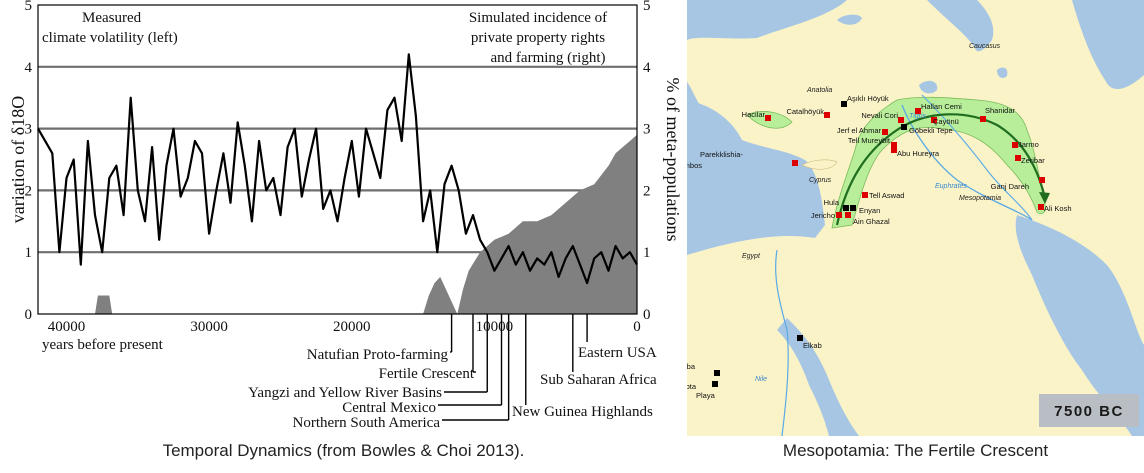 Image resolution: width=1144 pixels, height=473 pixels. I want to click on crescent-arrowhead, so click(1044, 198).